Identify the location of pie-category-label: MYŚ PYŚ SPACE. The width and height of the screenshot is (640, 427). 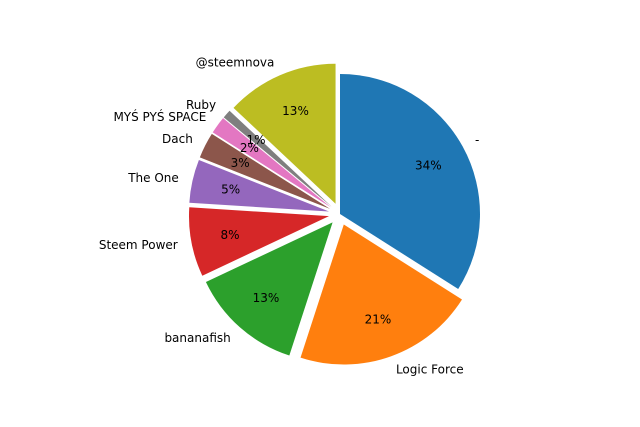
(159, 116).